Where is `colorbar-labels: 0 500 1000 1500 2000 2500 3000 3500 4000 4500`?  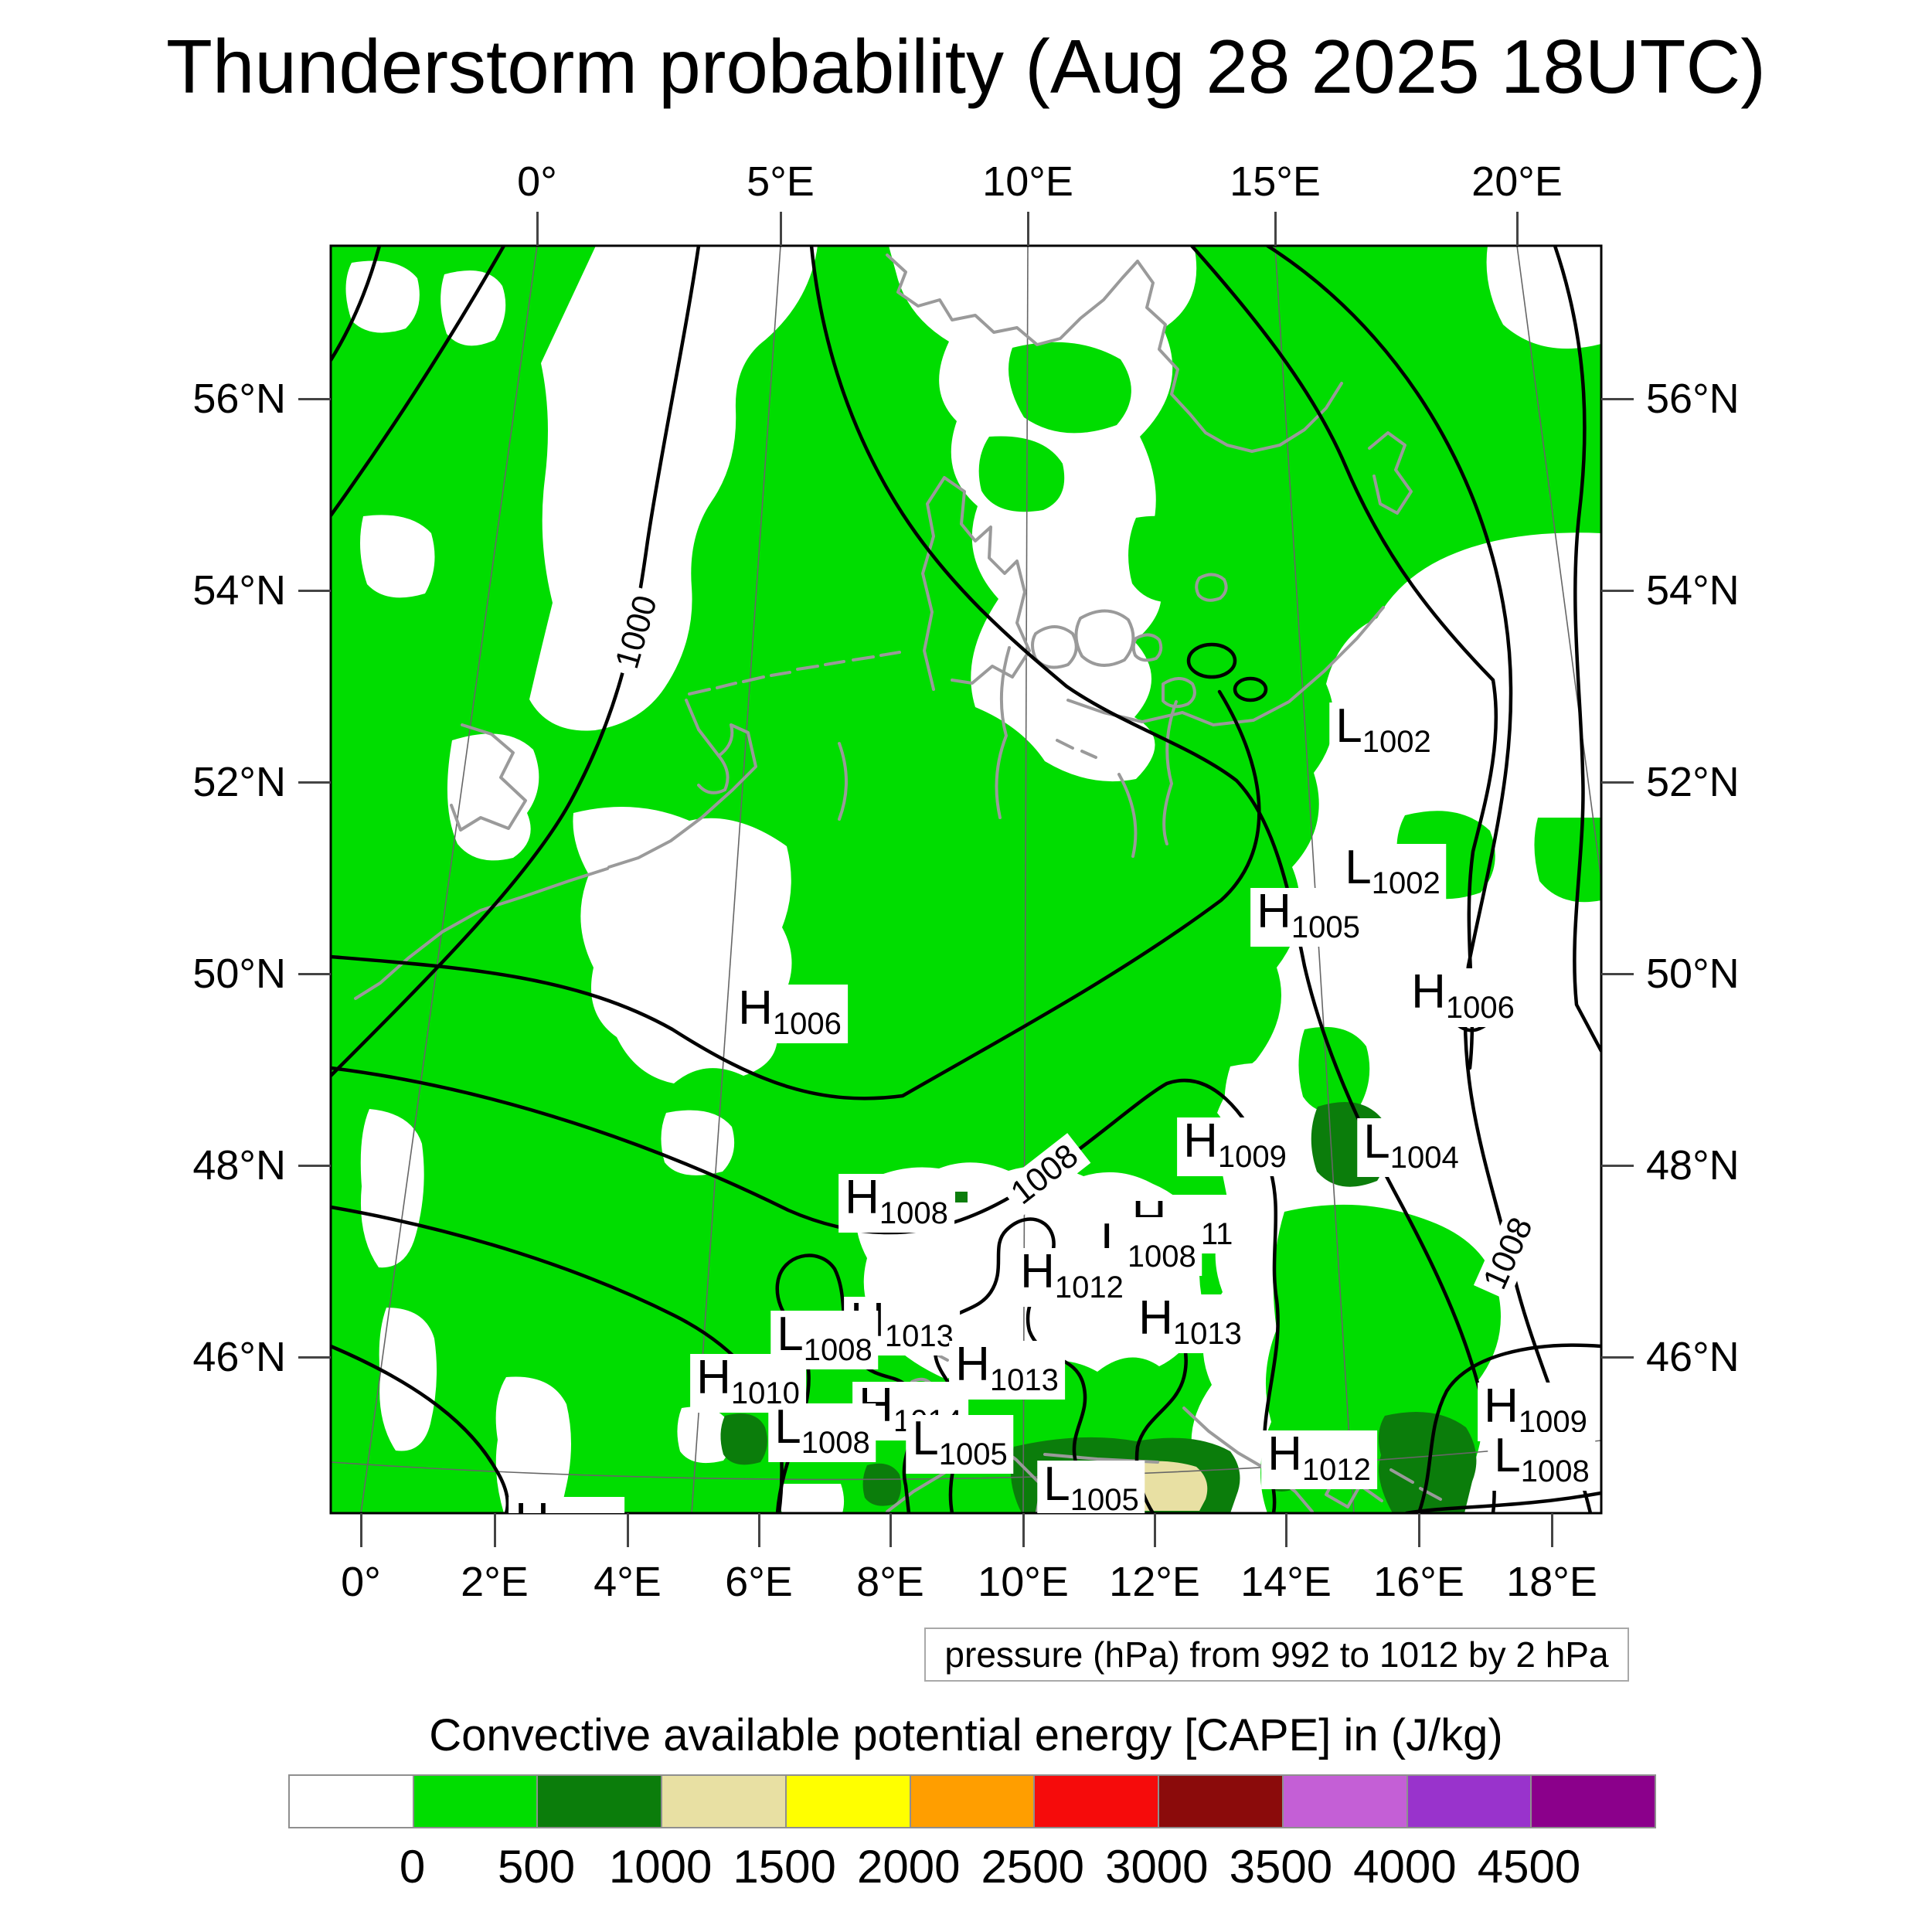 colorbar-labels: 0 500 1000 1500 2000 2500 3000 3500 4000 4500 is located at coordinates (971, 1871).